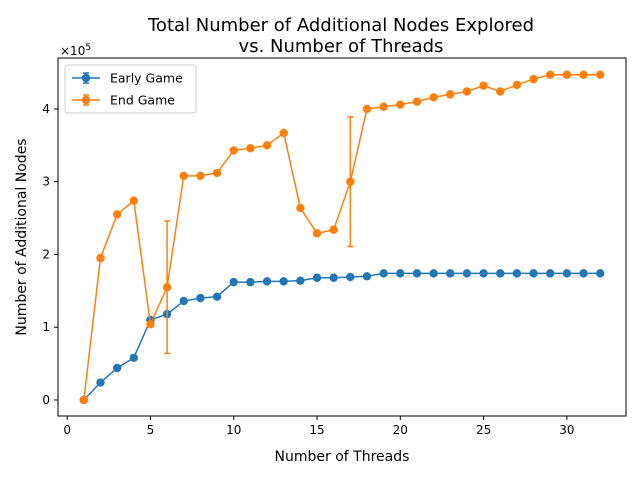  What do you see at coordinates (316, 430) in the screenshot?
I see `x-tick-label: 15` at bounding box center [316, 430].